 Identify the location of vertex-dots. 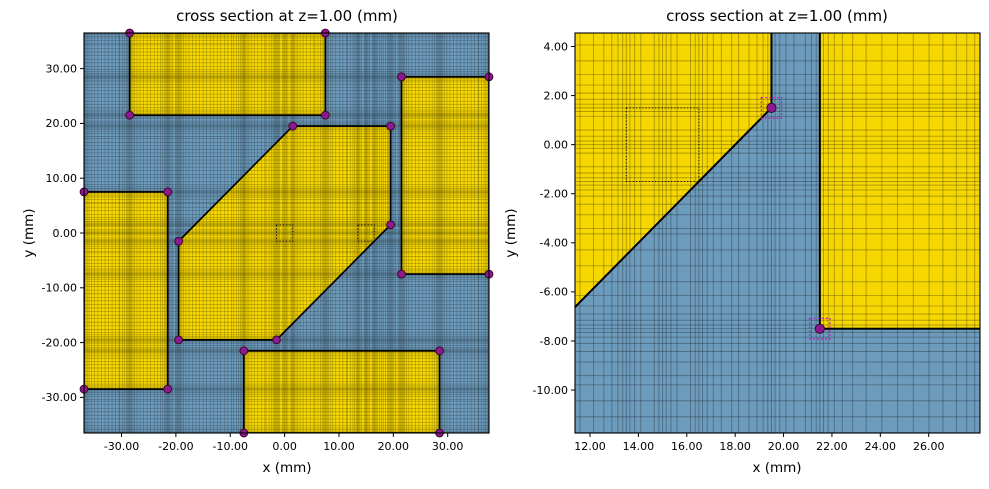
(795, 218).